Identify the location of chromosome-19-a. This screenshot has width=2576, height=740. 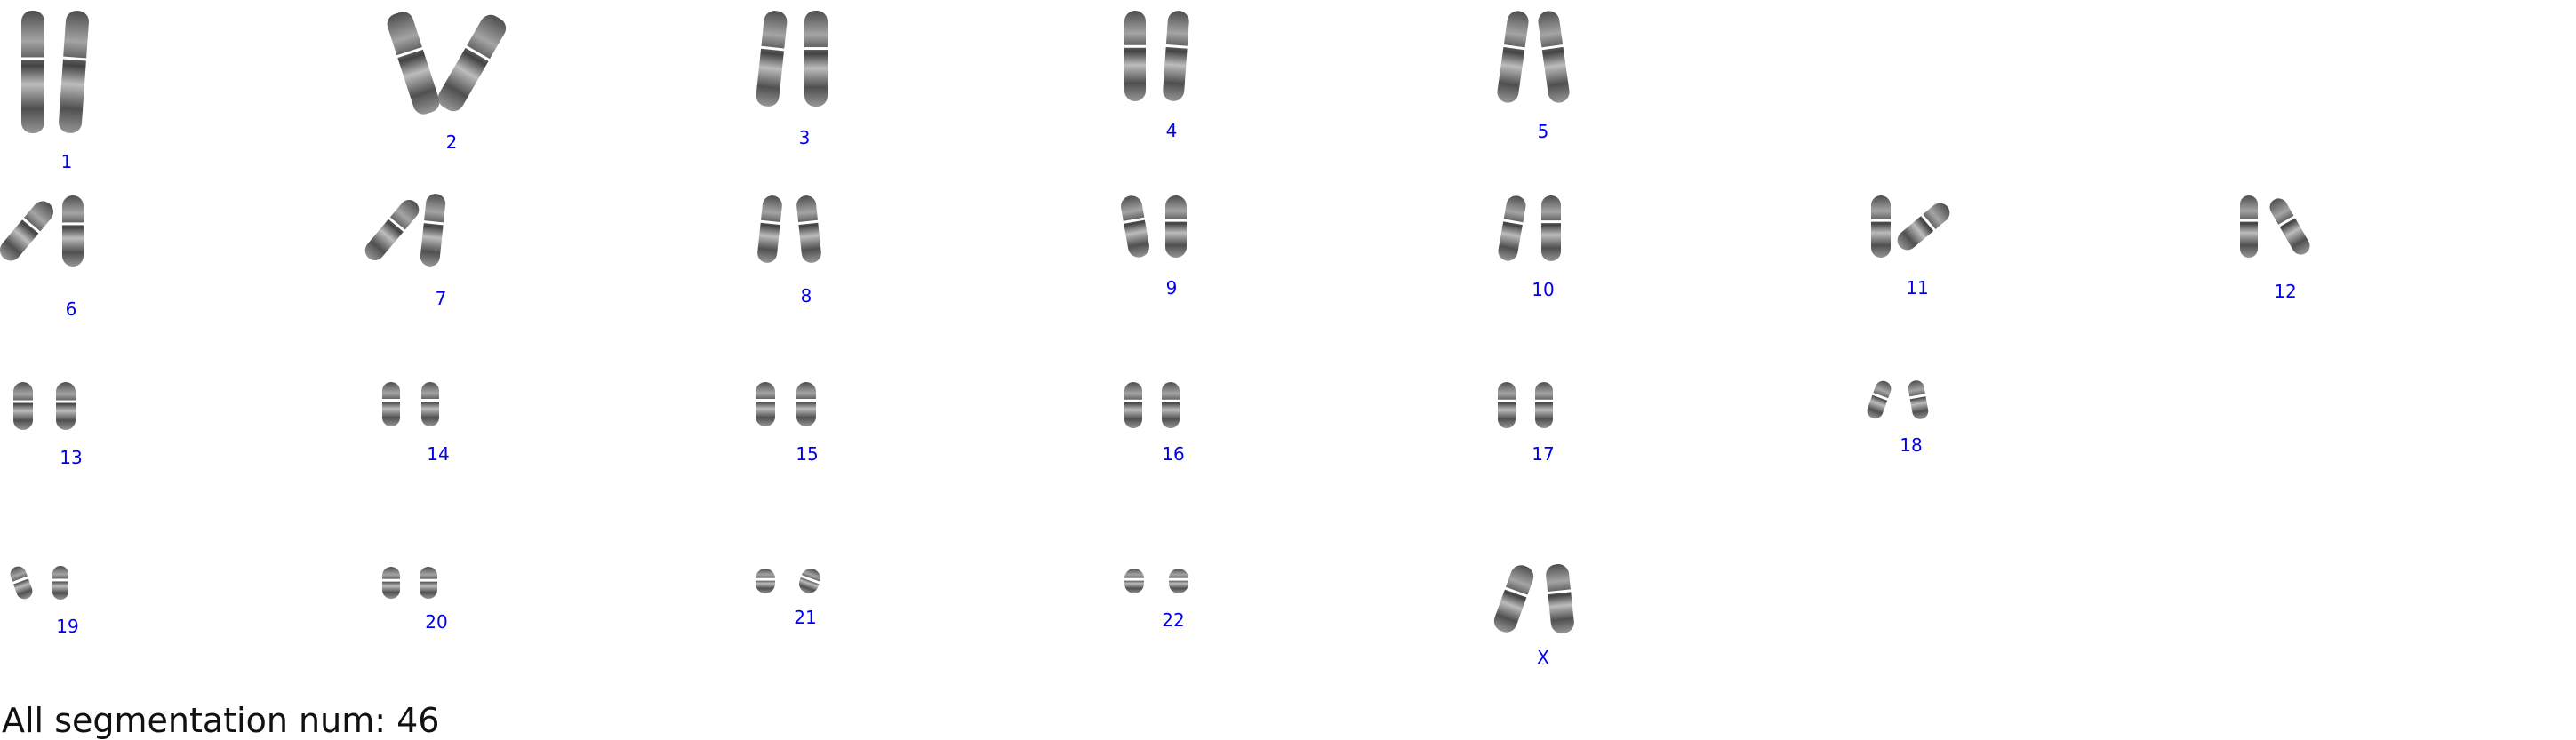
(21, 583).